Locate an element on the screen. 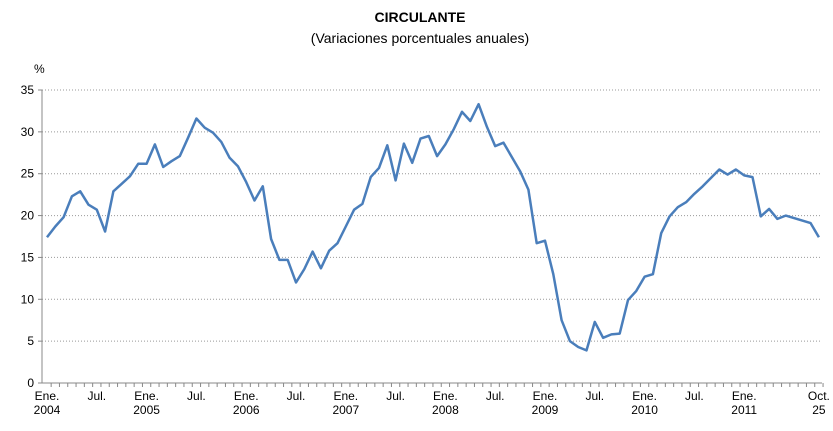 This screenshot has width=833, height=431. y-tick-label: 15 is located at coordinates (28, 257).